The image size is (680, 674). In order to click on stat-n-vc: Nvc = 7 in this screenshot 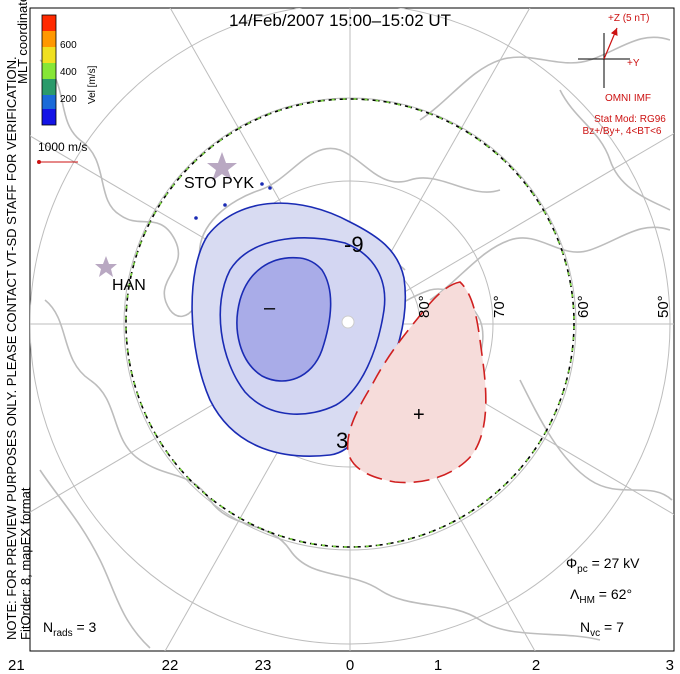, I will do `click(602, 629)`.